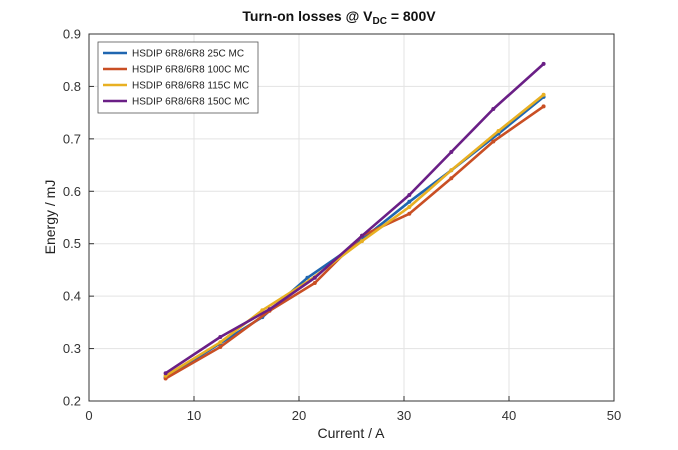 The width and height of the screenshot is (678, 450). What do you see at coordinates (72, 243) in the screenshot?
I see `y-tick-label: 0.5` at bounding box center [72, 243].